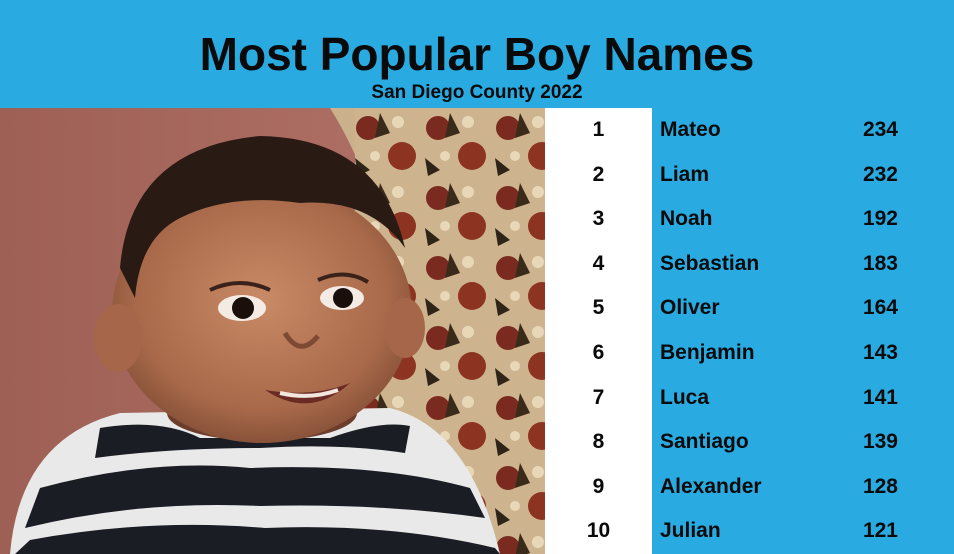 This screenshot has width=954, height=554. I want to click on count-cell: 139, so click(880, 442).